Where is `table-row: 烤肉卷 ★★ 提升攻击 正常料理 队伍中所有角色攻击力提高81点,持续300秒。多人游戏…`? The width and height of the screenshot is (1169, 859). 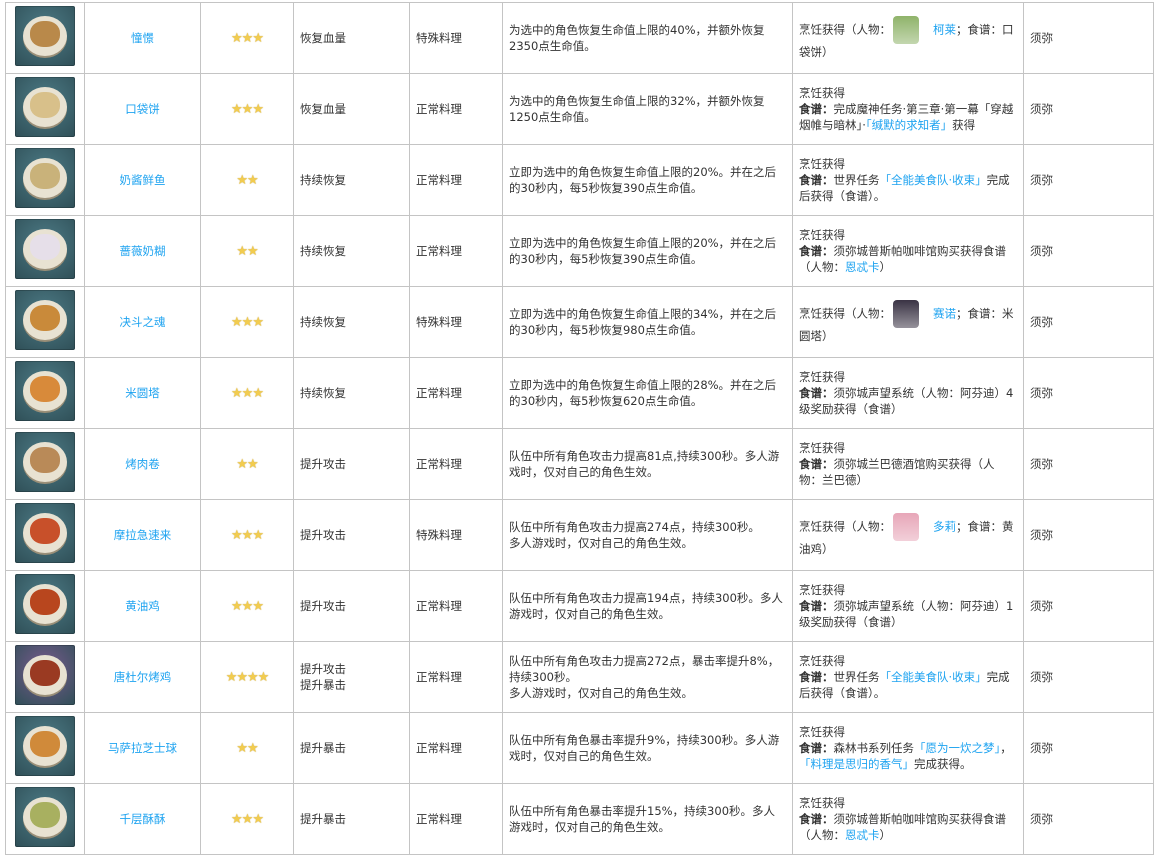 table-row: 烤肉卷 ★★ 提升攻击 正常料理 队伍中所有角色攻击力提高81点,持续300秒。多人游戏… is located at coordinates (579, 464).